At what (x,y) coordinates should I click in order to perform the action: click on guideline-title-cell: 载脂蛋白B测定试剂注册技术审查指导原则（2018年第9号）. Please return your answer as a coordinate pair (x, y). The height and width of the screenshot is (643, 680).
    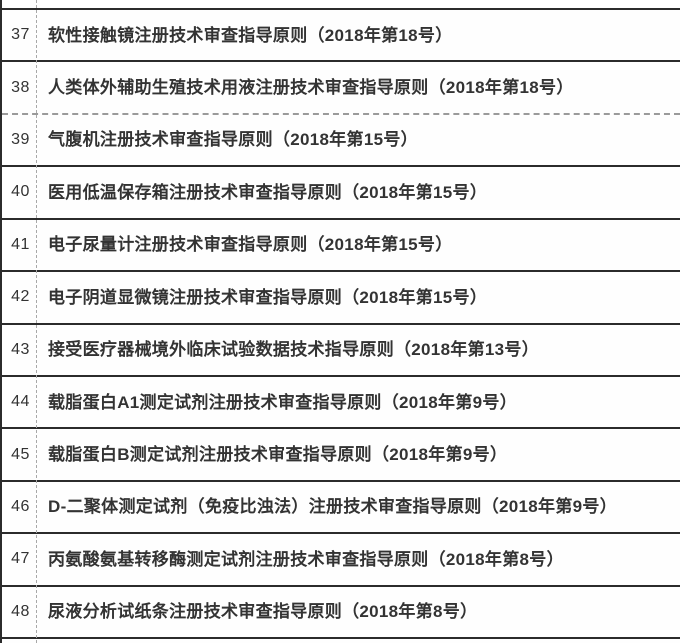
    Looking at the image, I should click on (278, 454).